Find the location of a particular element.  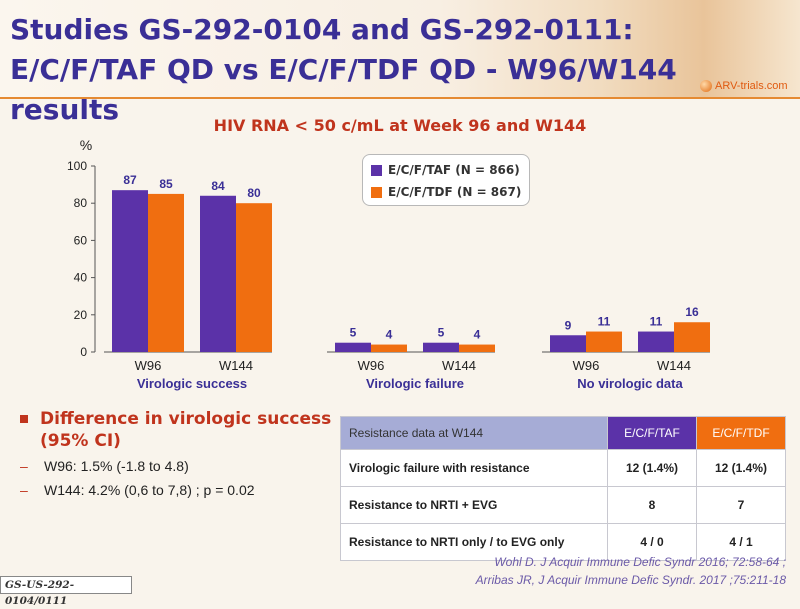

group-label: Virologic success is located at coordinates (192, 383).